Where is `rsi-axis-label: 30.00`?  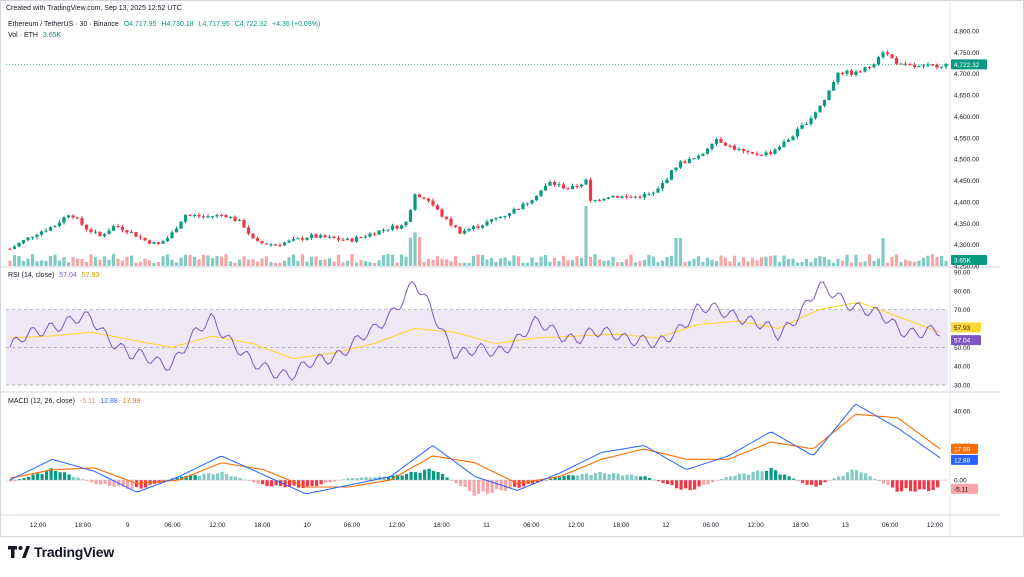 rsi-axis-label: 30.00 is located at coordinates (962, 386).